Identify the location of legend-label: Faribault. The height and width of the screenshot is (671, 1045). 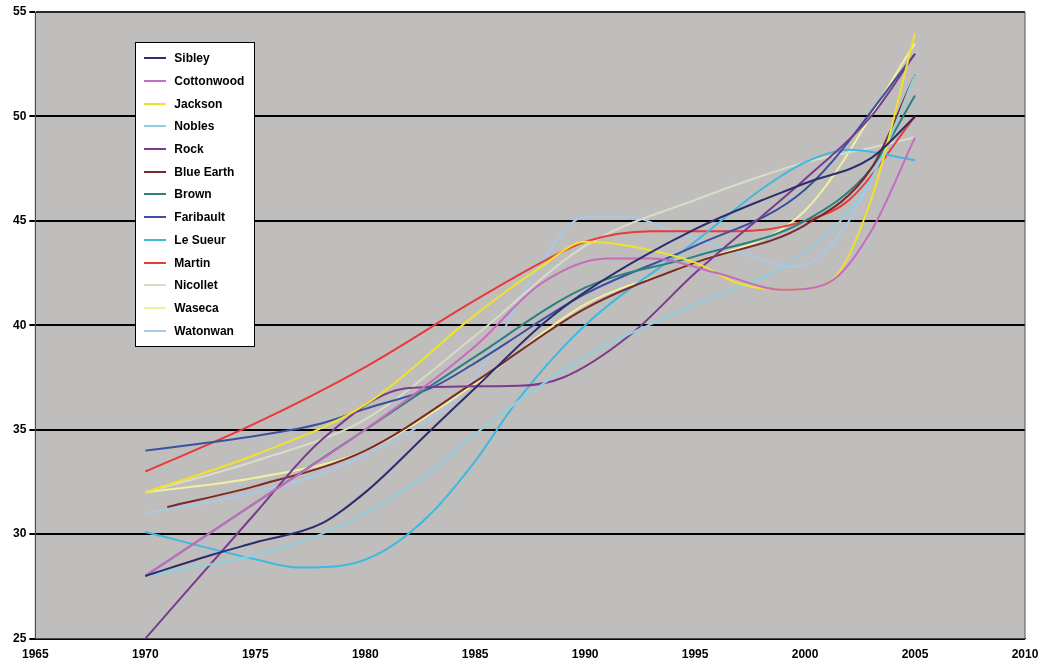
(200, 217).